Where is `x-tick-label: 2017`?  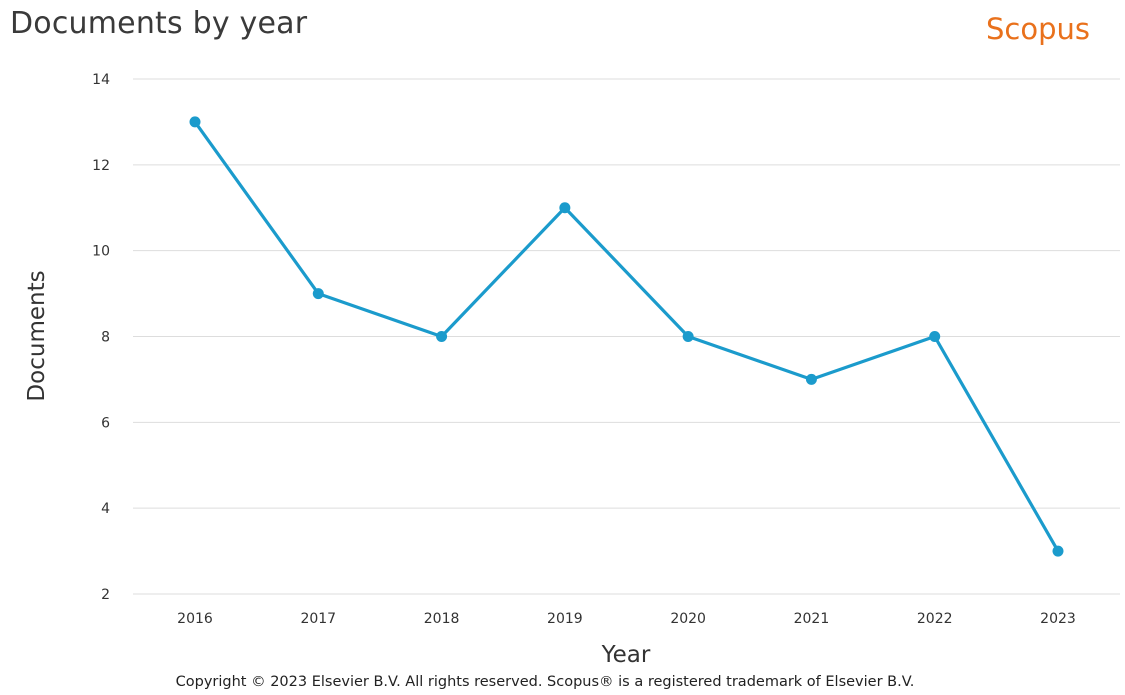
x-tick-label: 2017 is located at coordinates (318, 619).